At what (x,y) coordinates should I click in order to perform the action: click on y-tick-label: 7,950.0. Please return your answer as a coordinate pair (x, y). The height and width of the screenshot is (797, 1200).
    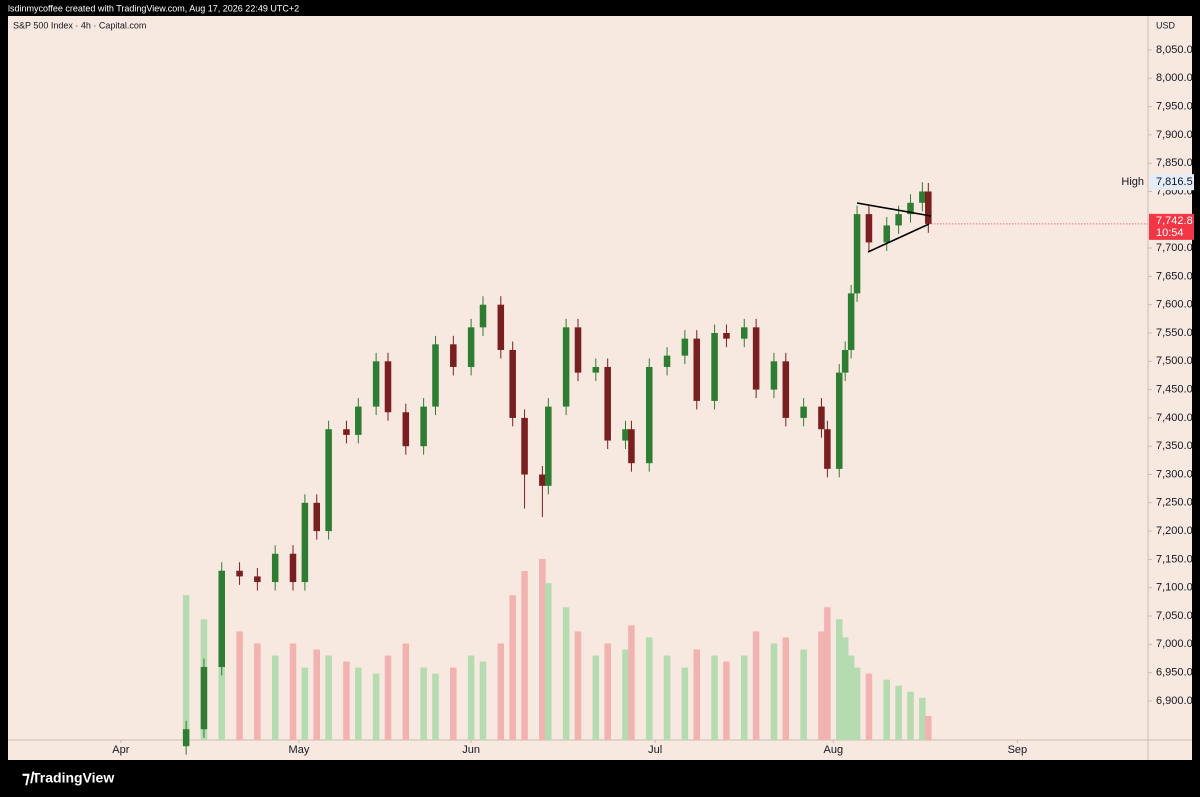
    Looking at the image, I should click on (1174, 106).